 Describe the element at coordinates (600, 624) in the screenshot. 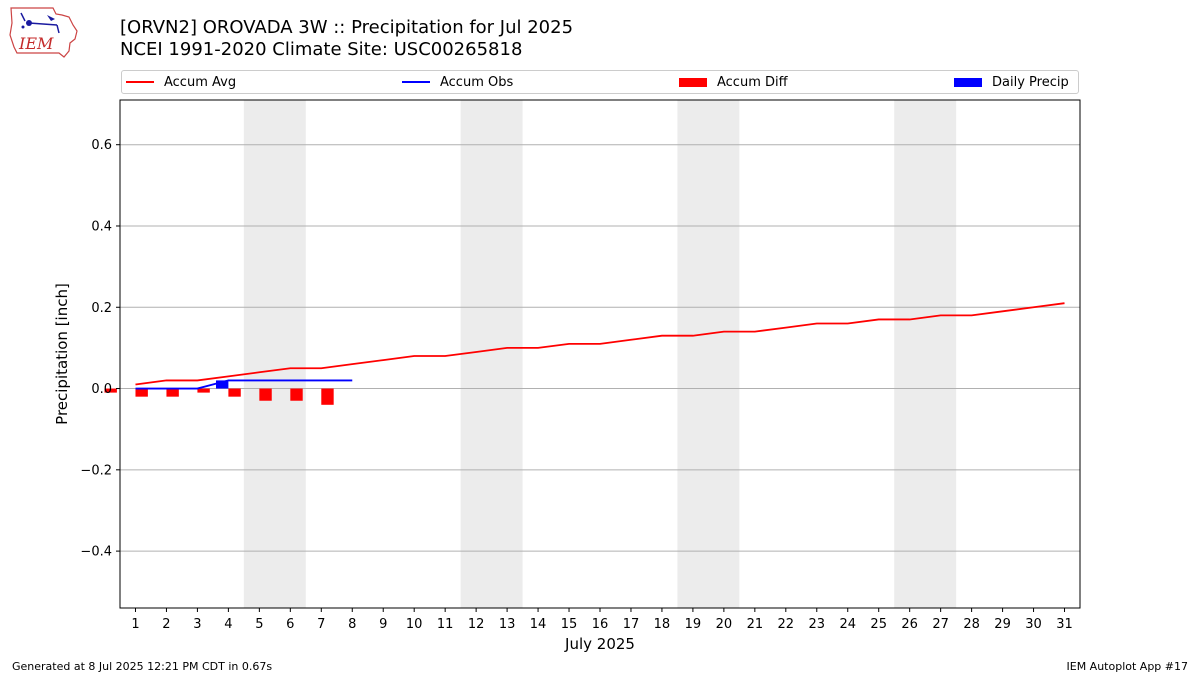

I see `x-tick-label: 16` at that location.